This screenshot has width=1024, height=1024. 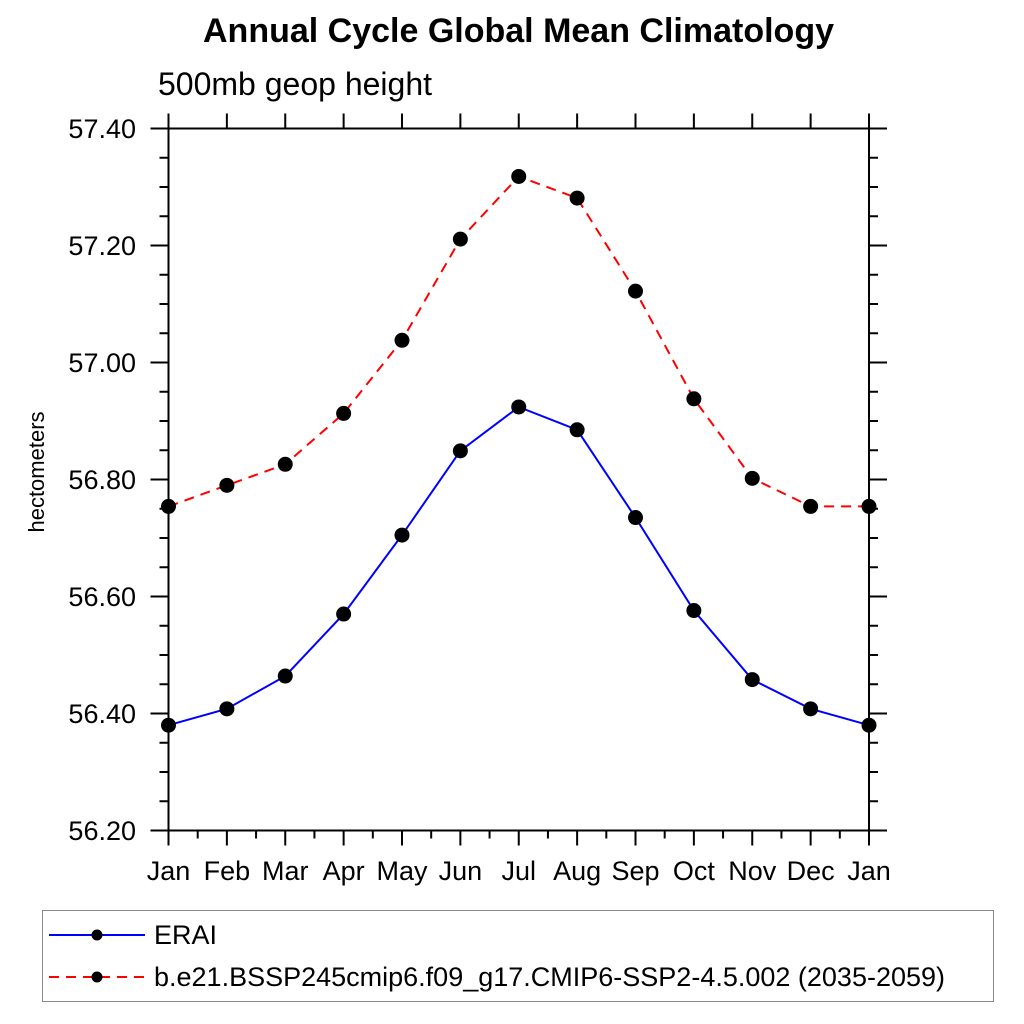 I want to click on x-tick-label: Mar, so click(x=285, y=871).